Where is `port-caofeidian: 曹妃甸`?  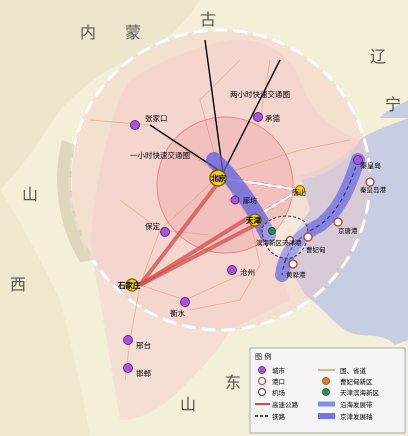 port-caofeidian: 曹妃甸 is located at coordinates (314, 243).